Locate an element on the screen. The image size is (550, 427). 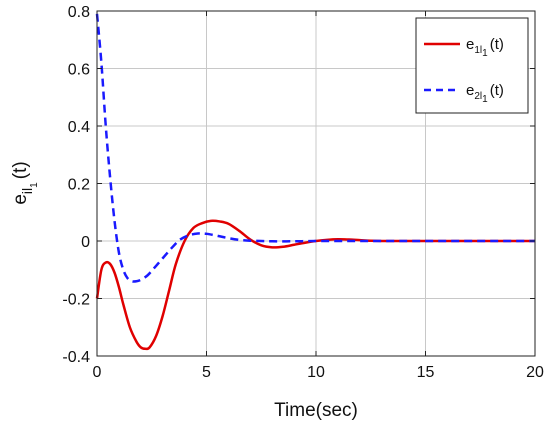
y-axis-title-suffix: (t) is located at coordinates (20, 170).